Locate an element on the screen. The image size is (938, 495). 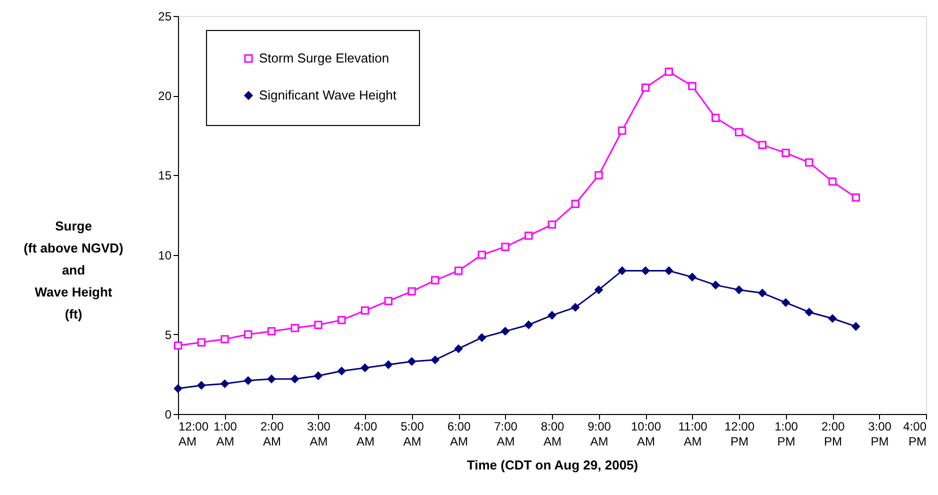
x-tick-label: 12:00 AM is located at coordinates (193, 434).